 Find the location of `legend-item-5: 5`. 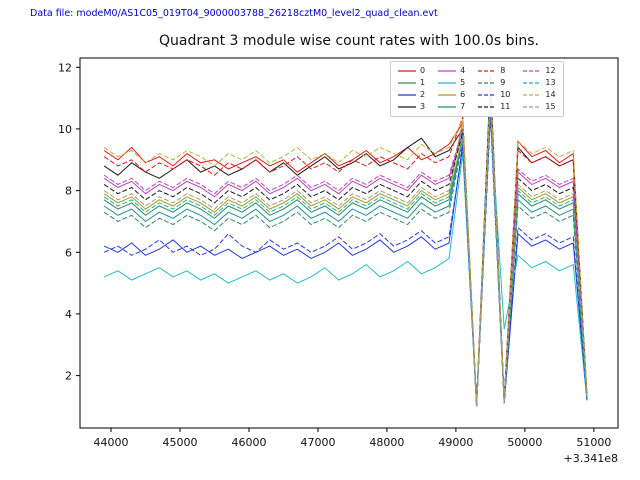

legend-item-5: 5 is located at coordinates (451, 83).